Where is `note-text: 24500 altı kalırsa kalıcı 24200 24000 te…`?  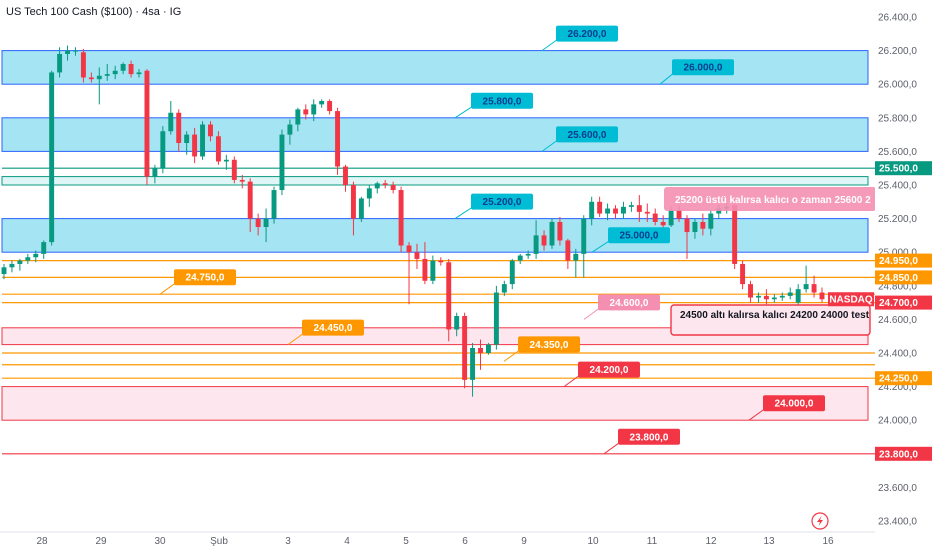
note-text: 24500 altı kalırsa kalıcı 24200 24000 te… is located at coordinates (775, 315).